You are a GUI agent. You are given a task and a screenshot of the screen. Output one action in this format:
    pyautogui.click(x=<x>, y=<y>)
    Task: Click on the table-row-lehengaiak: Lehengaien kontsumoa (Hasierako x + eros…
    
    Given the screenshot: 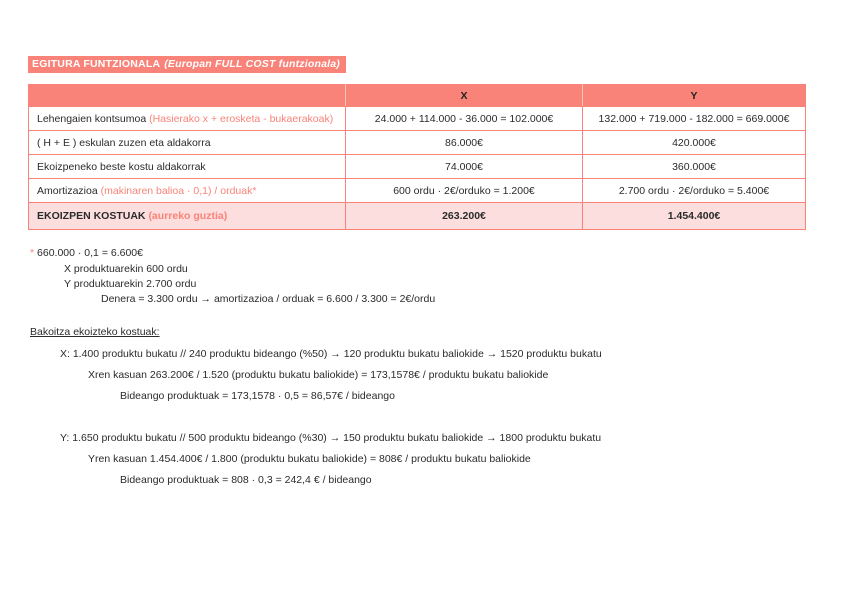 What is the action you would take?
    pyautogui.click(x=417, y=118)
    